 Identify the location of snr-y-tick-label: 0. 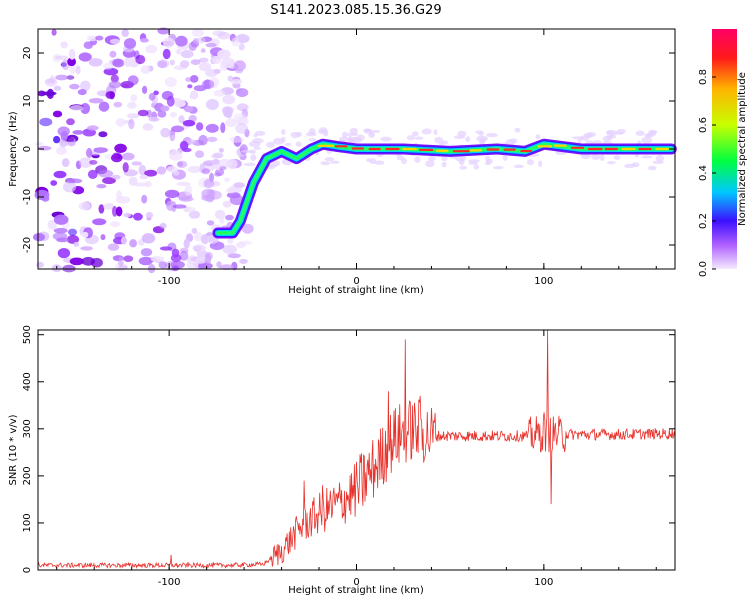
(27, 570).